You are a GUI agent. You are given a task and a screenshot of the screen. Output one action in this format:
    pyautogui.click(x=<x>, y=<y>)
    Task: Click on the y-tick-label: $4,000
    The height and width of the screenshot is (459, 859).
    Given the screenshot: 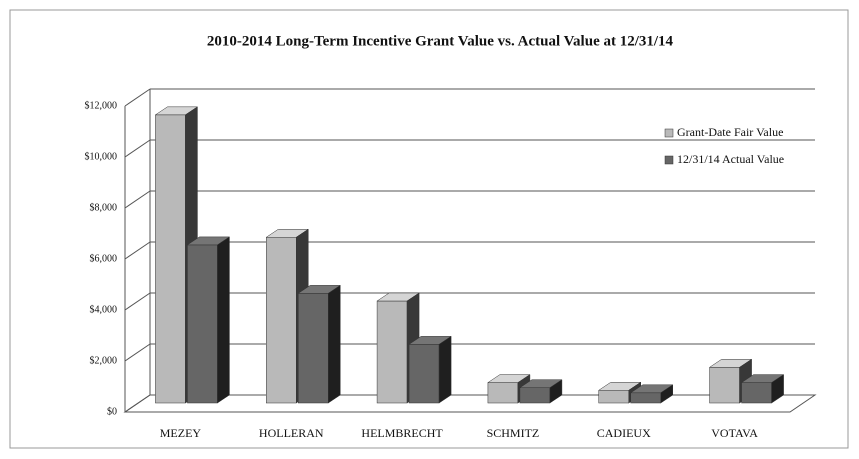 What is the action you would take?
    pyautogui.click(x=104, y=309)
    